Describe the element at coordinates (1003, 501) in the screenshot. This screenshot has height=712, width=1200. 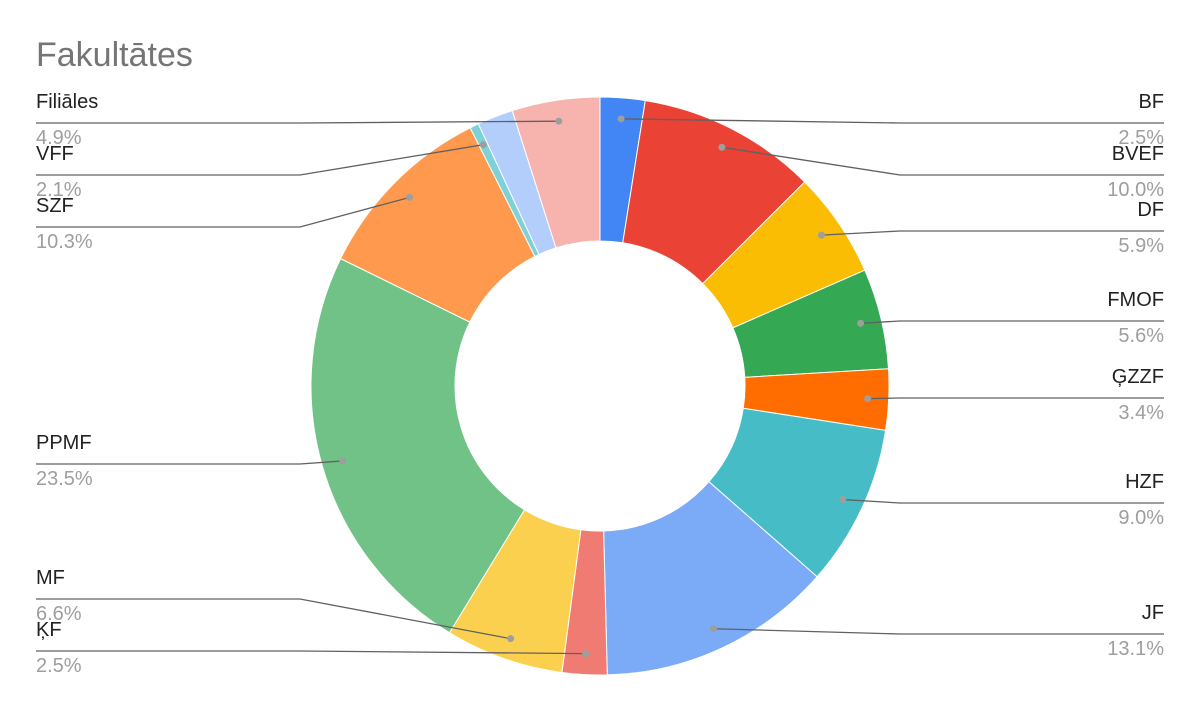
I see `leader-line-hzf` at that location.